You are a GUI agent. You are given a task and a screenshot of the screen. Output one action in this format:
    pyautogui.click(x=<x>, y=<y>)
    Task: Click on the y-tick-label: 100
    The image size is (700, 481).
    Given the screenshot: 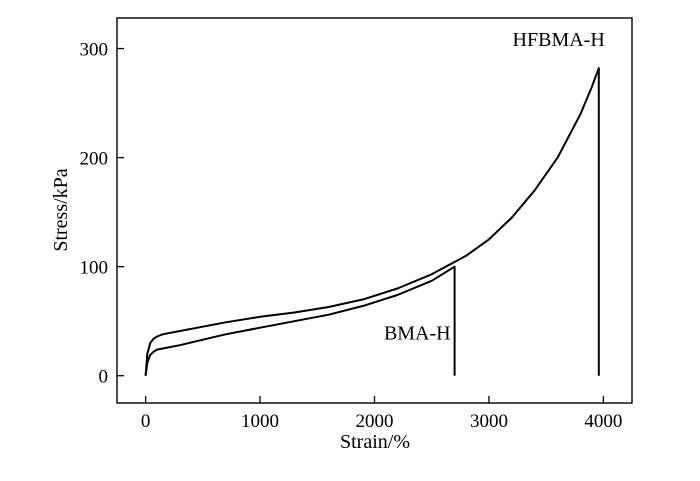 What is the action you would take?
    pyautogui.click(x=94, y=268)
    